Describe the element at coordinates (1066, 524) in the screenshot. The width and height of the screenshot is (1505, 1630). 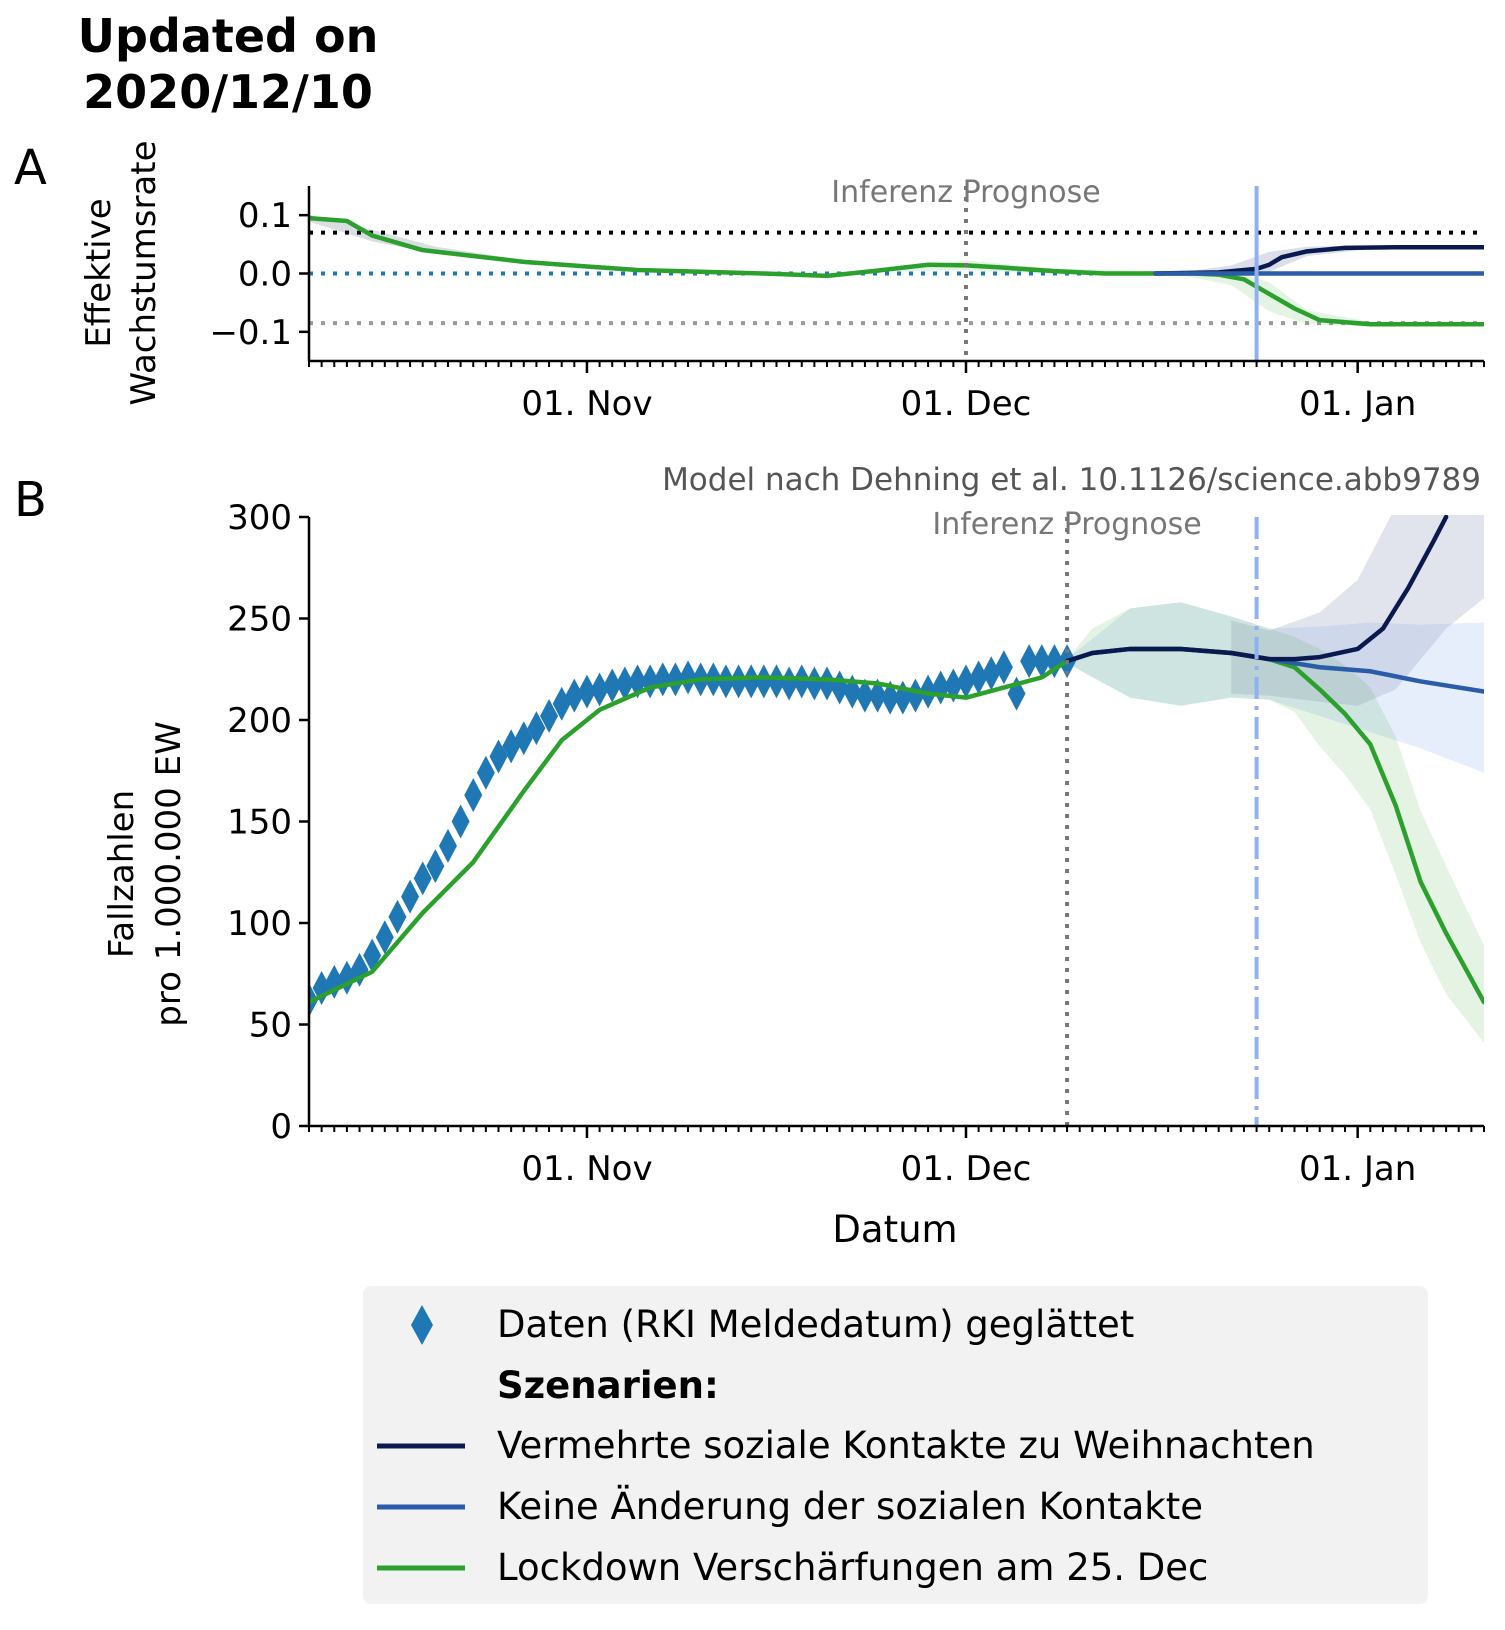
I see `plotB-inference-label: Inferenz Prognose` at that location.